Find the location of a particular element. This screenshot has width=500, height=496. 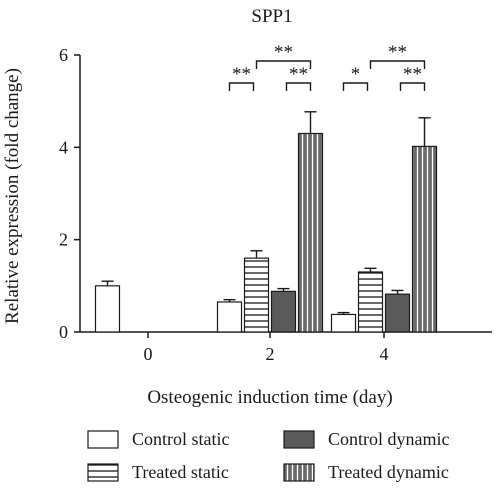

y-tick-label: 4 is located at coordinates (63, 147).